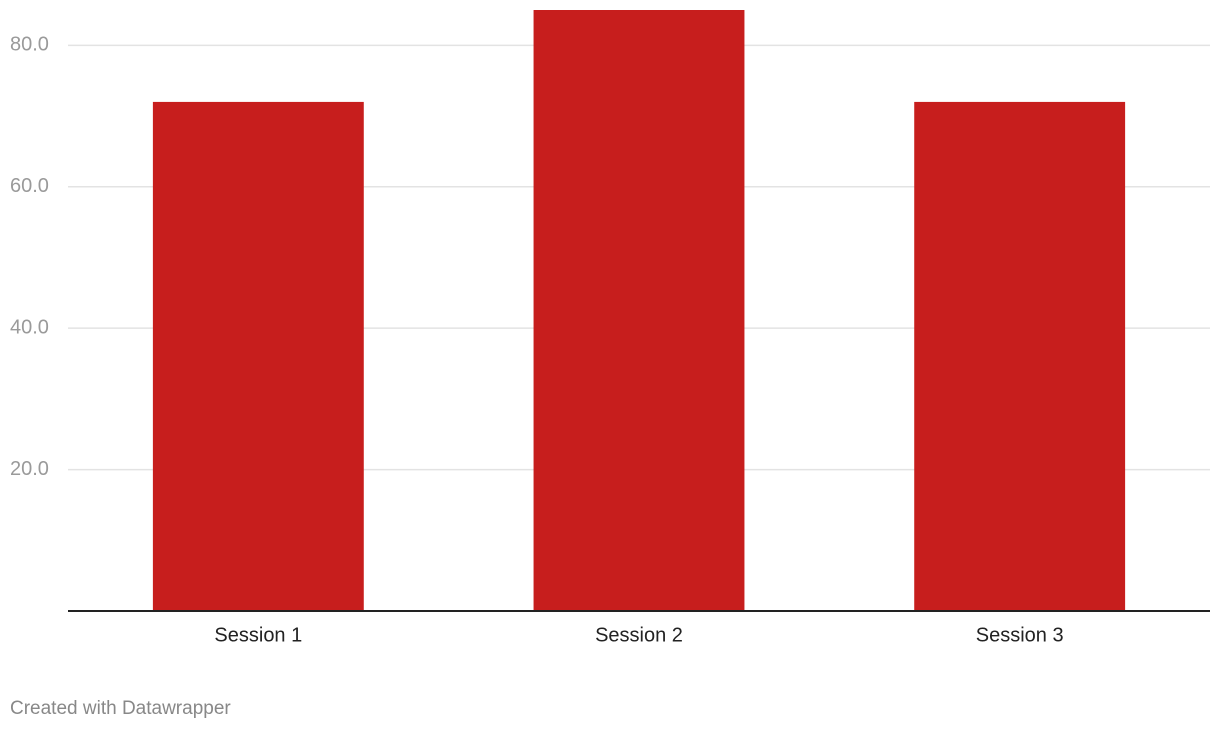 The height and width of the screenshot is (732, 1220). I want to click on y-tick-label: 60.0, so click(29, 186).